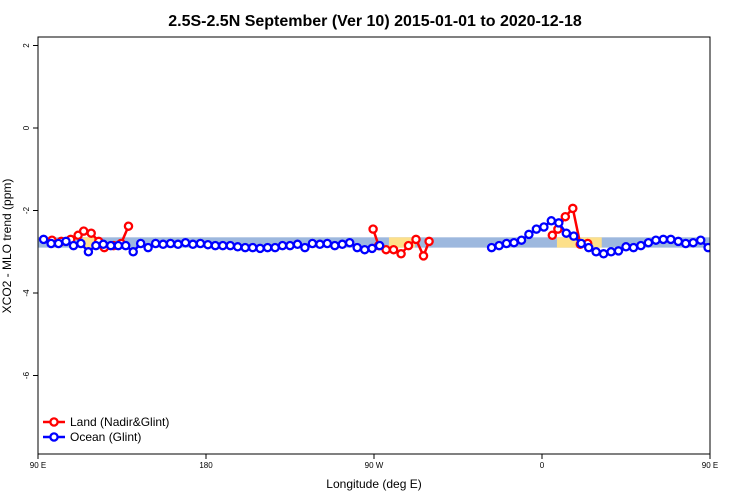 The width and height of the screenshot is (750, 500). What do you see at coordinates (7, 246) in the screenshot?
I see `y-axis-label: XCO2 - MLO trend (ppm)` at bounding box center [7, 246].